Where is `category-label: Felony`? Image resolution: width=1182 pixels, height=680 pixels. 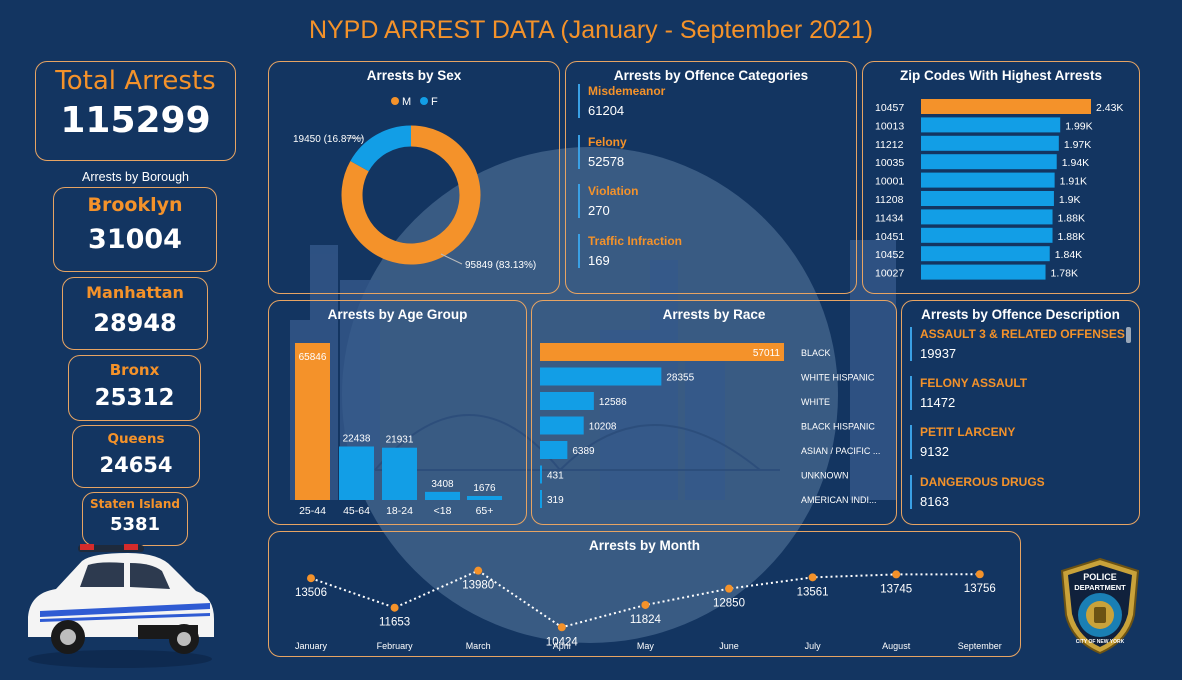 category-label: Felony is located at coordinates (607, 142).